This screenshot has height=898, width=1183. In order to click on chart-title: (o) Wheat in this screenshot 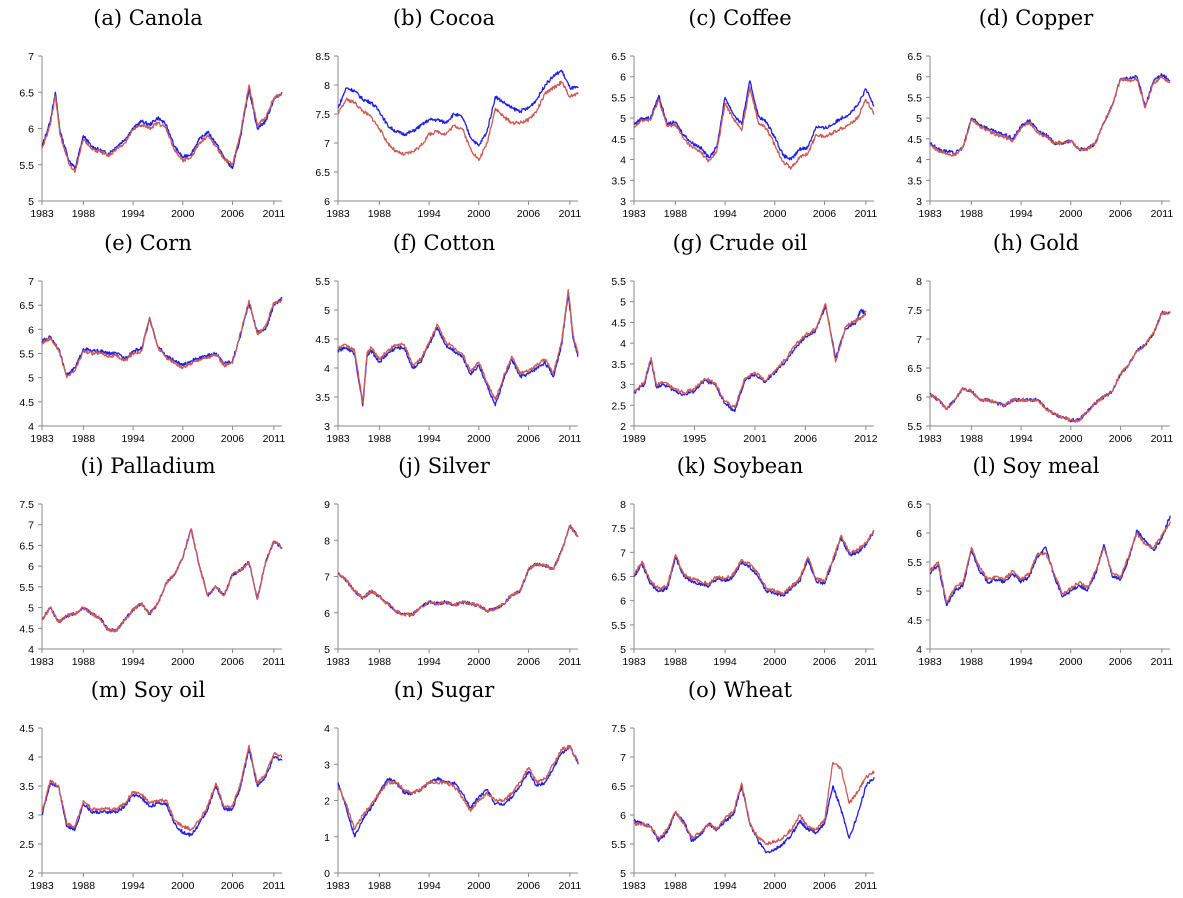, I will do `click(740, 690)`.